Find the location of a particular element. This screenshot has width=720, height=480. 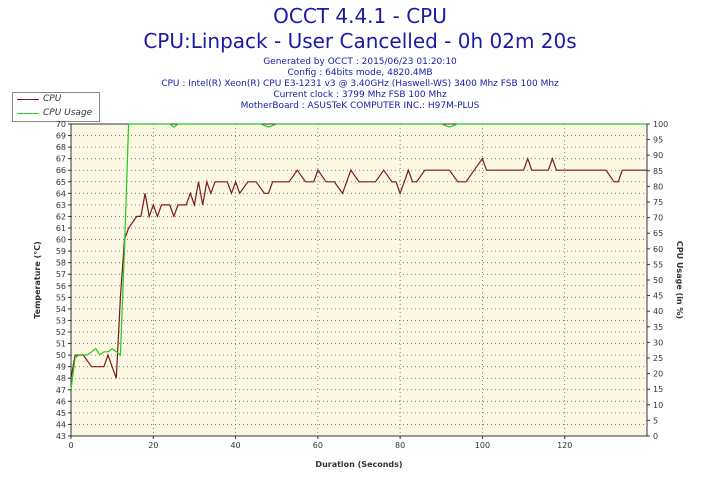

y2-tick-label: 15 is located at coordinates (658, 389).